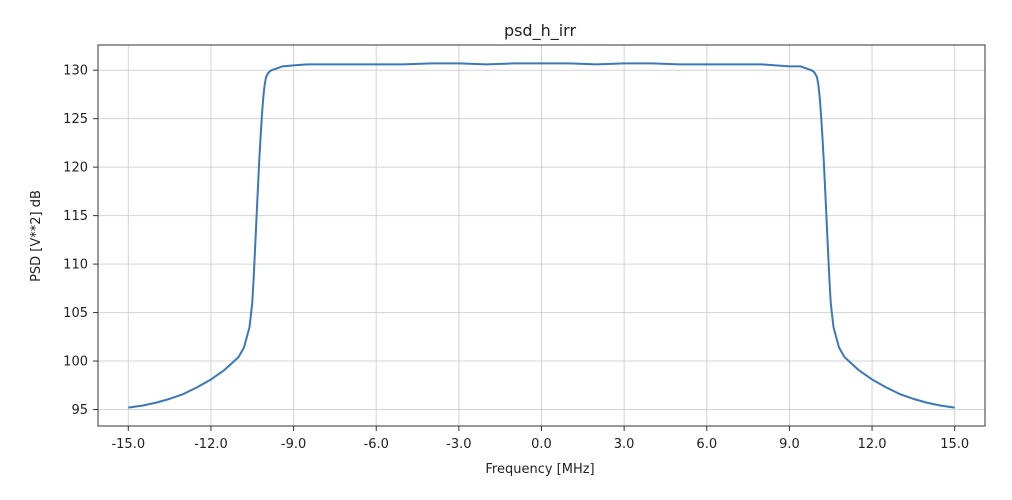 This screenshot has height=500, width=1012. I want to click on x-tick-label: -9.0, so click(293, 444).